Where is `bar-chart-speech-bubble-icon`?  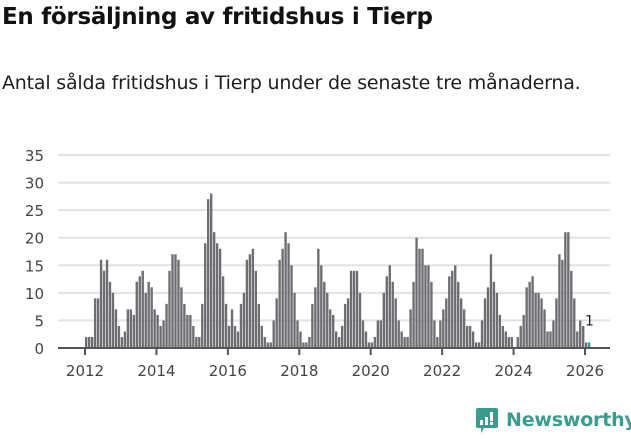 bar-chart-speech-bubble-icon is located at coordinates (487, 420).